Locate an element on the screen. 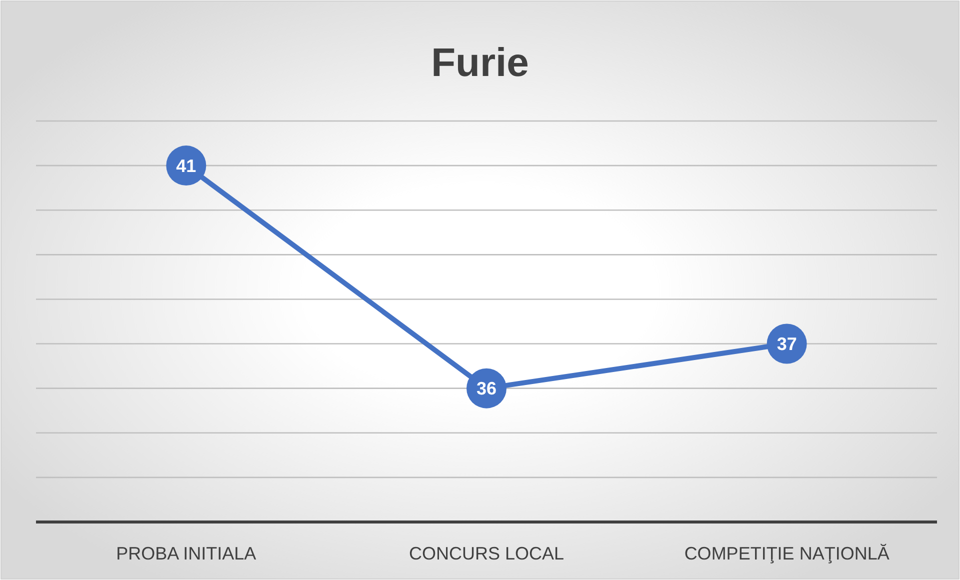 The width and height of the screenshot is (960, 580). chart-title: Furie is located at coordinates (480, 63).